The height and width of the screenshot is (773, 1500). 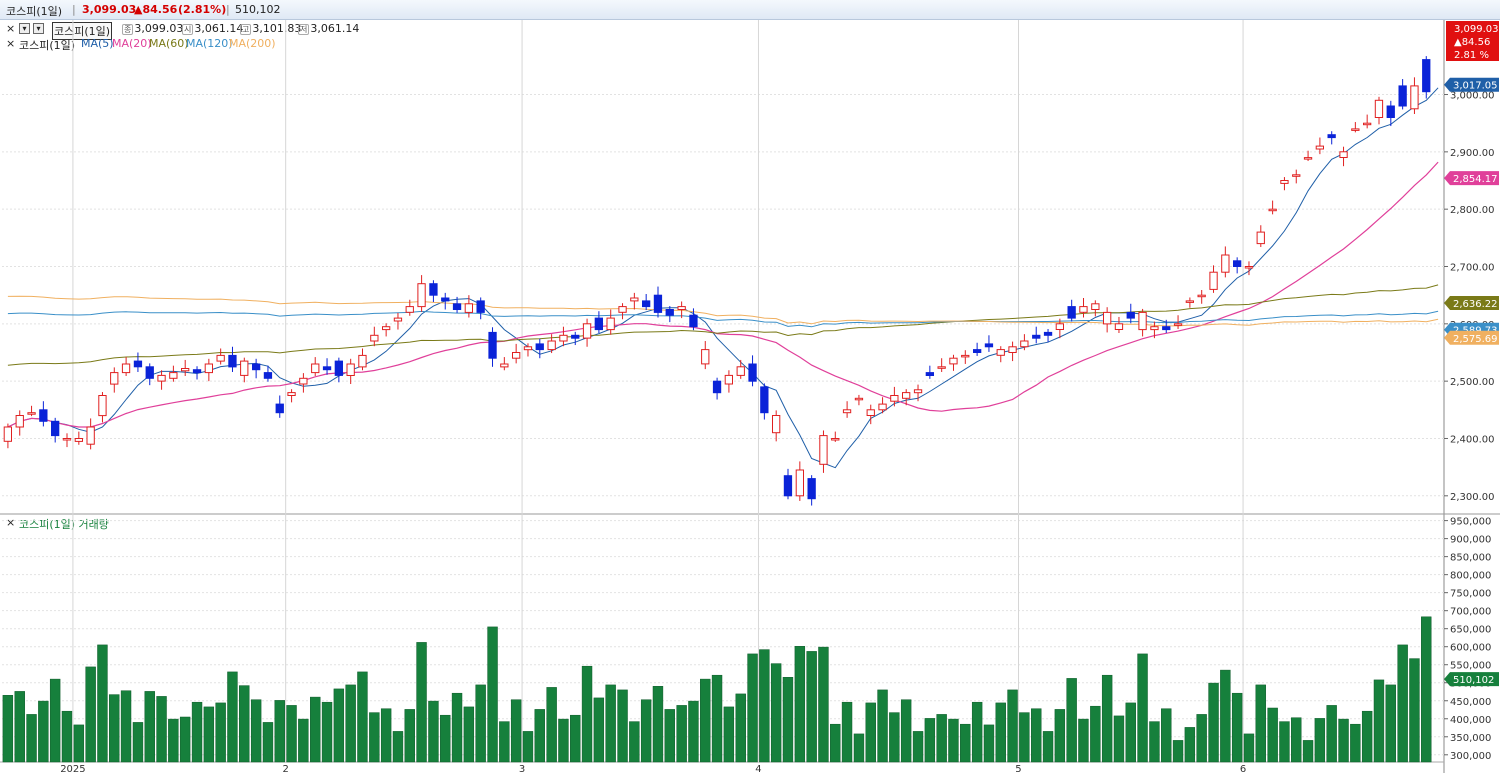 I want to click on time-tick-label: 5, so click(x=1018, y=768).